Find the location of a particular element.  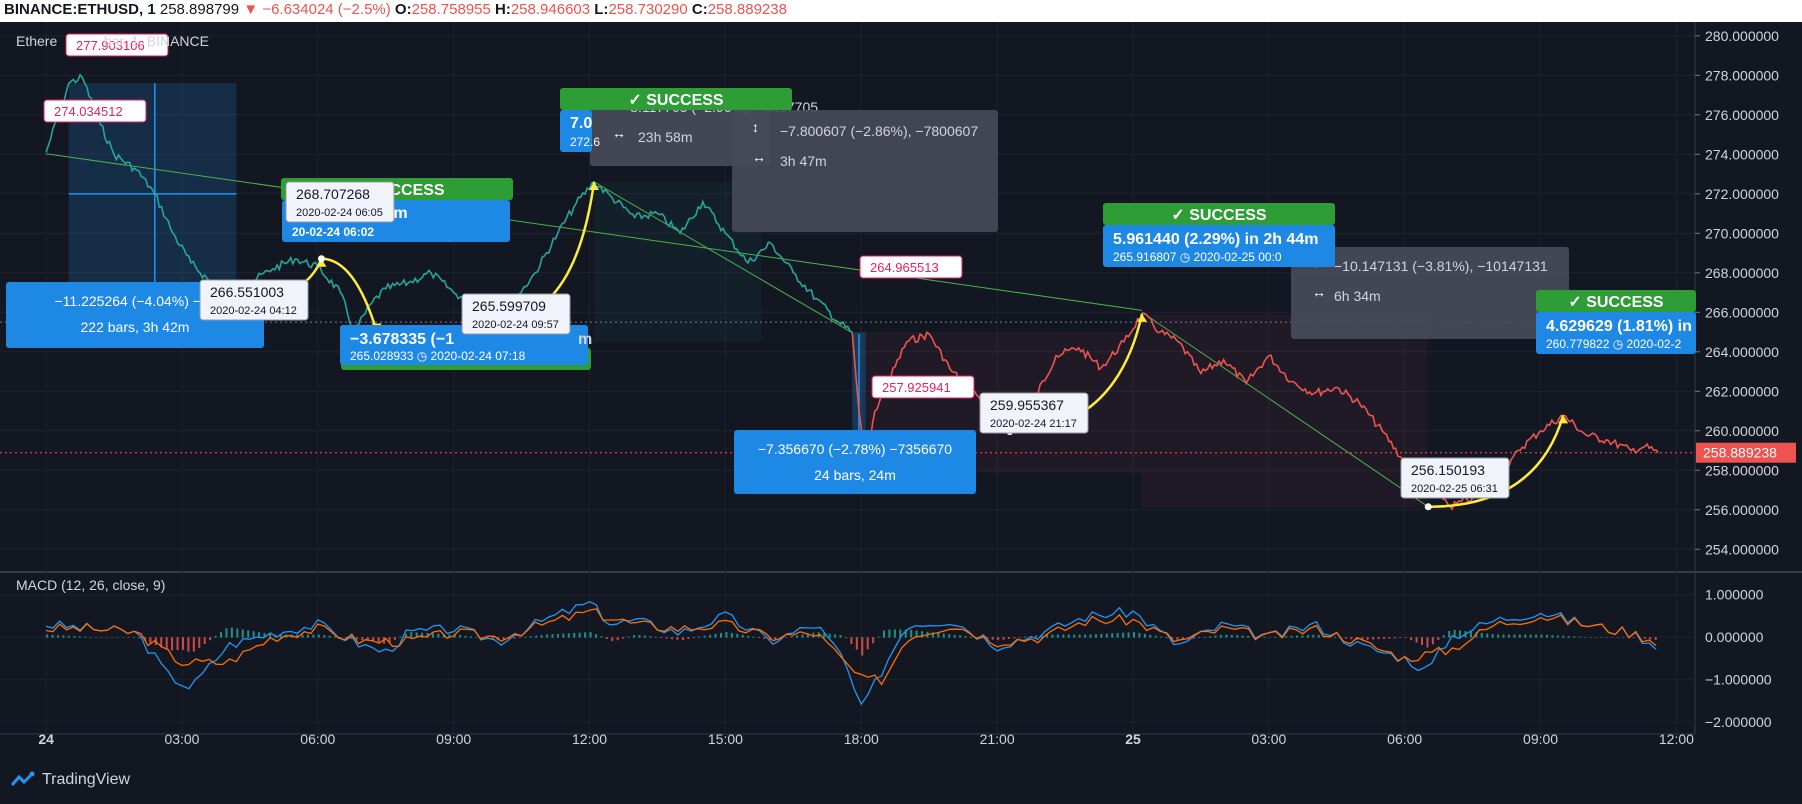

point-label-line1: 256.150193 is located at coordinates (1448, 470).